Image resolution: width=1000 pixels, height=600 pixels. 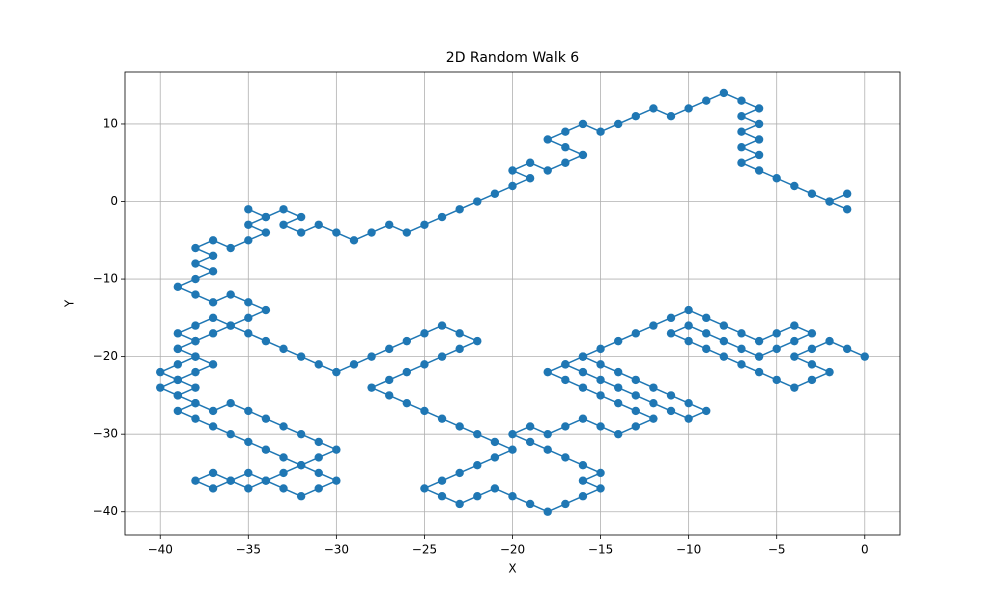 I want to click on y-tick-label: 0, so click(x=114, y=201).